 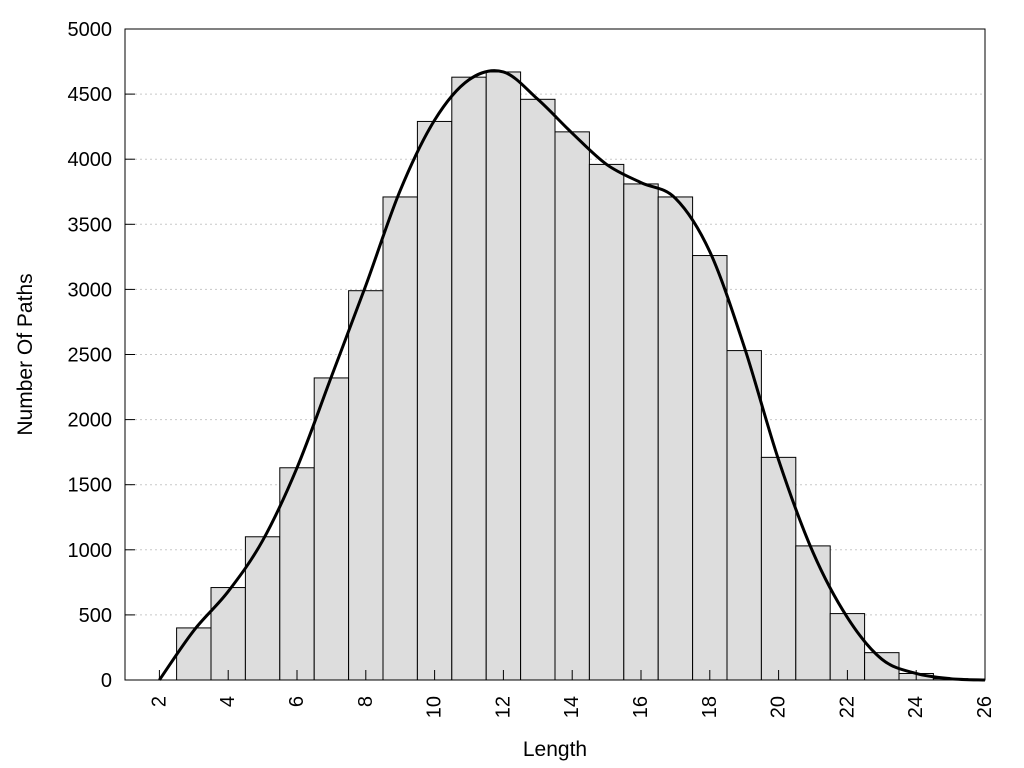 What do you see at coordinates (90, 95) in the screenshot?
I see `y-tick-label: 4500` at bounding box center [90, 95].